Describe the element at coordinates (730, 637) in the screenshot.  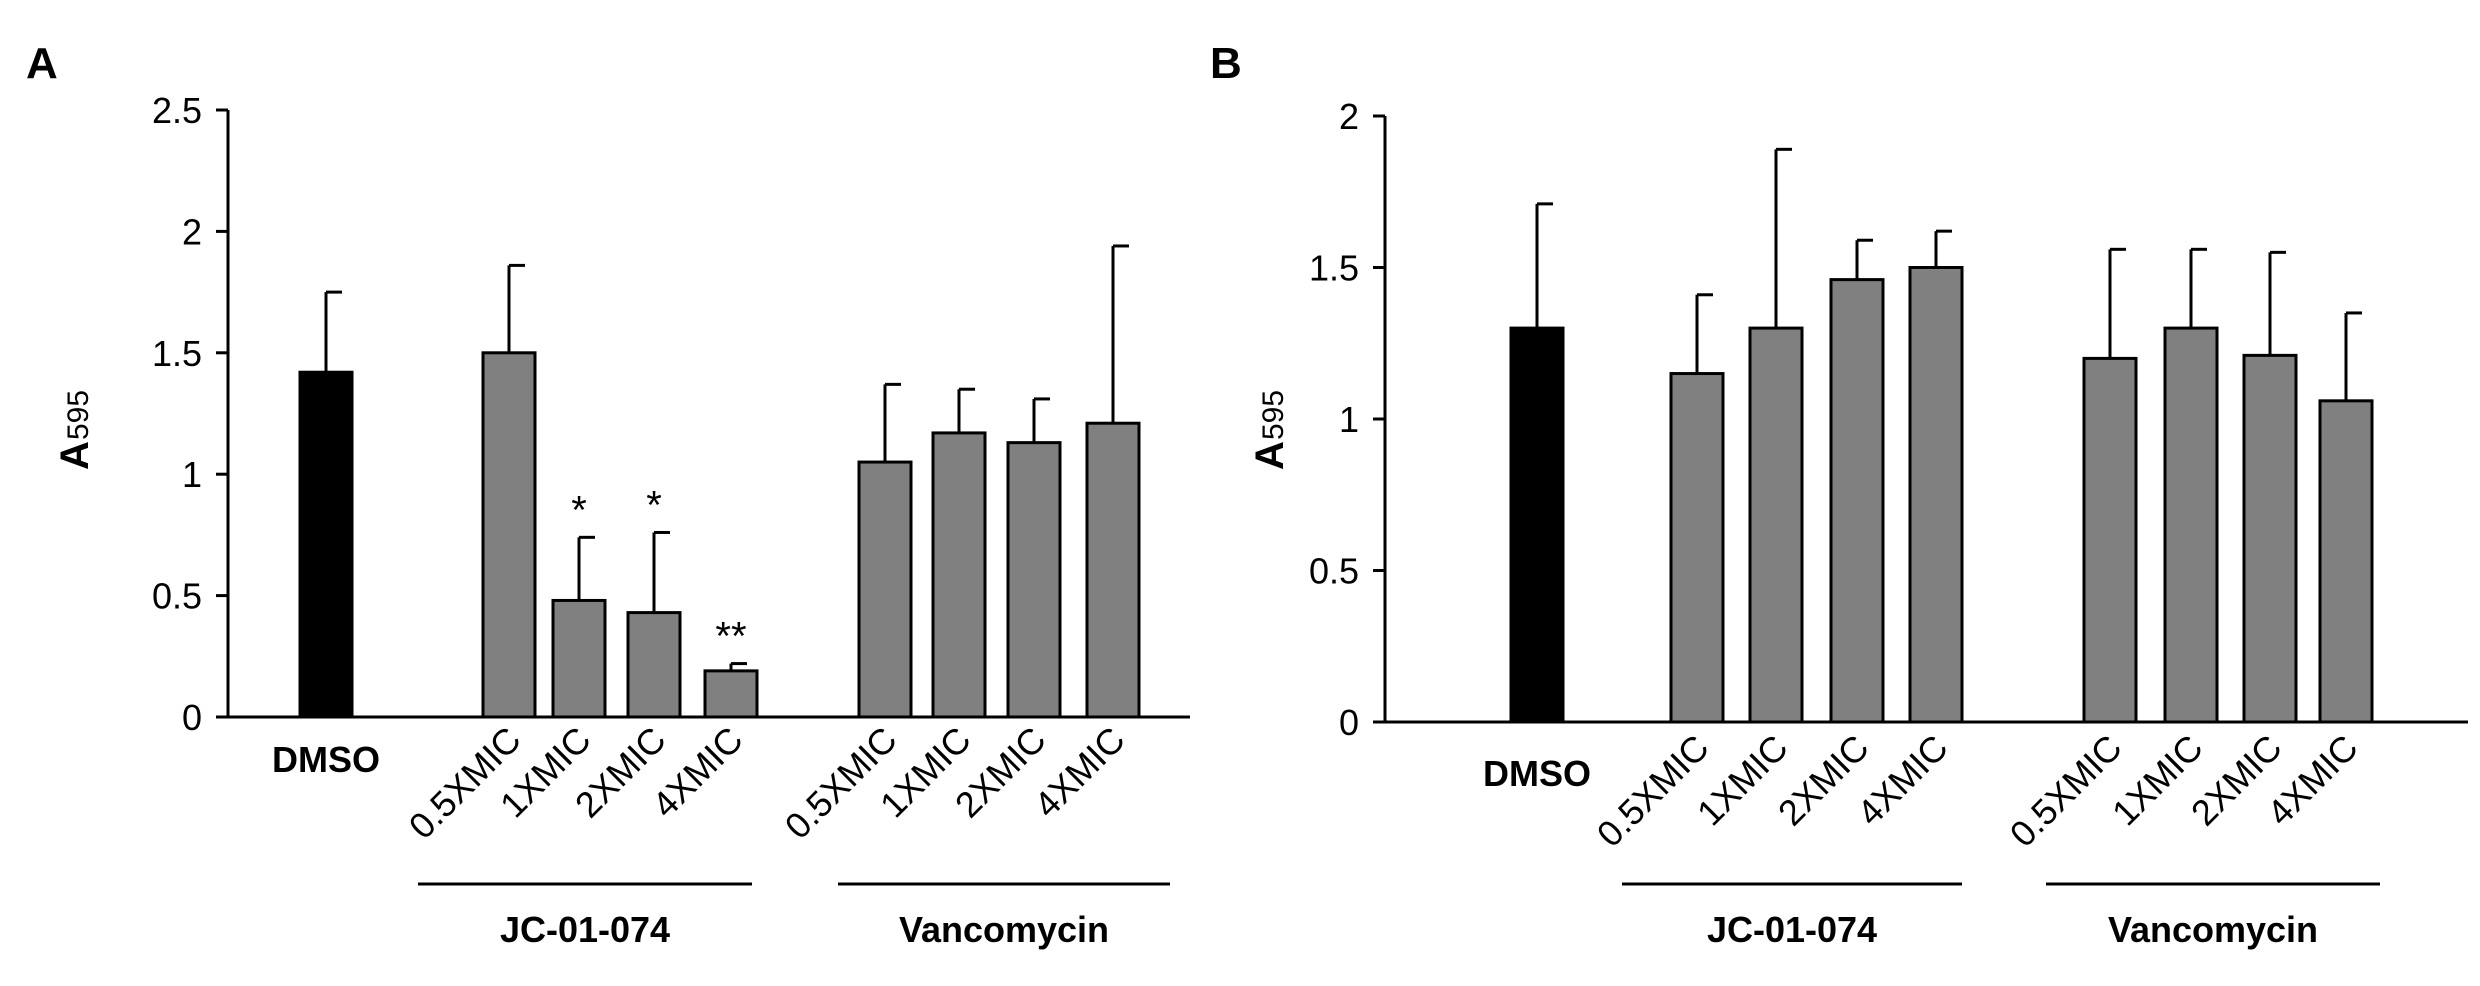
I see `significance-marker: **` at that location.